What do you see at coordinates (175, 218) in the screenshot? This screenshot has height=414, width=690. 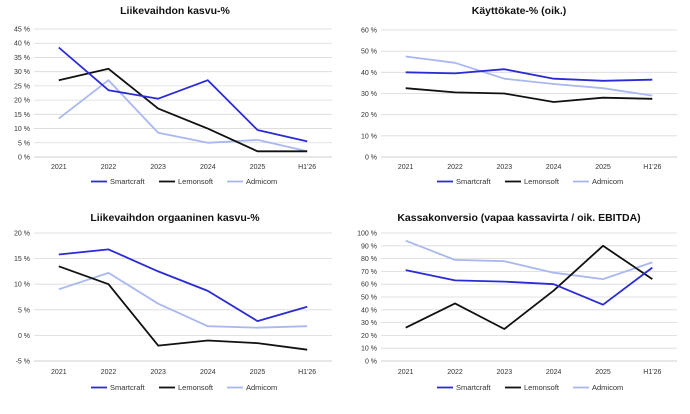 I see `chart-title: Liikevaihdon orgaaninen kasvu-%` at bounding box center [175, 218].